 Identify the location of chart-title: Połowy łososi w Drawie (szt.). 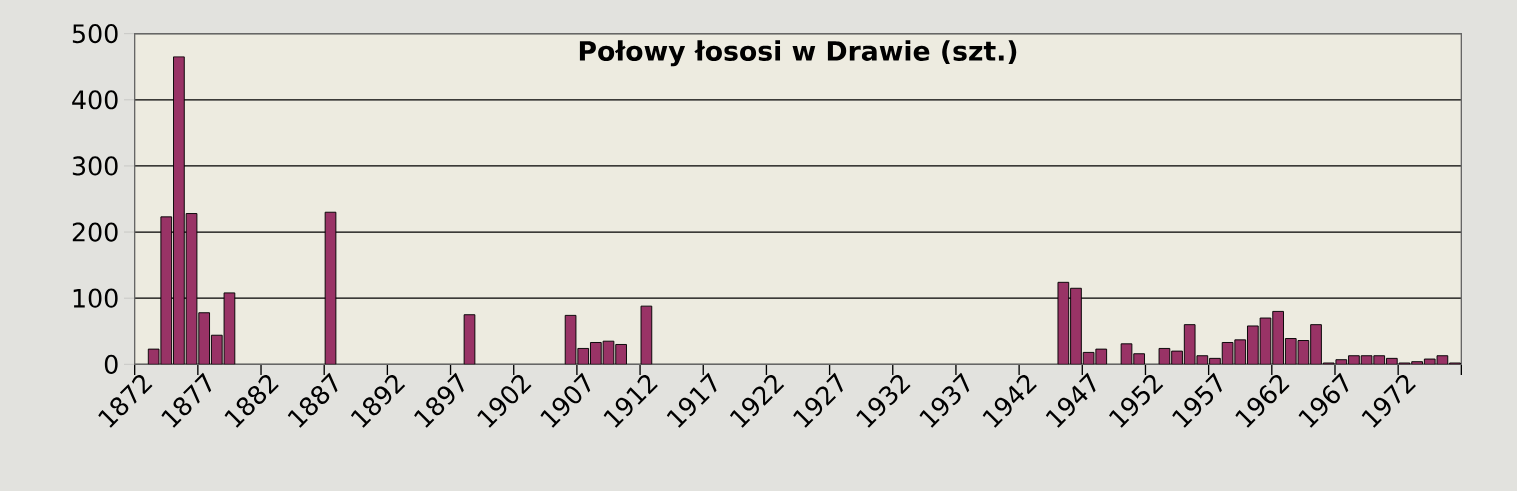
(798, 53).